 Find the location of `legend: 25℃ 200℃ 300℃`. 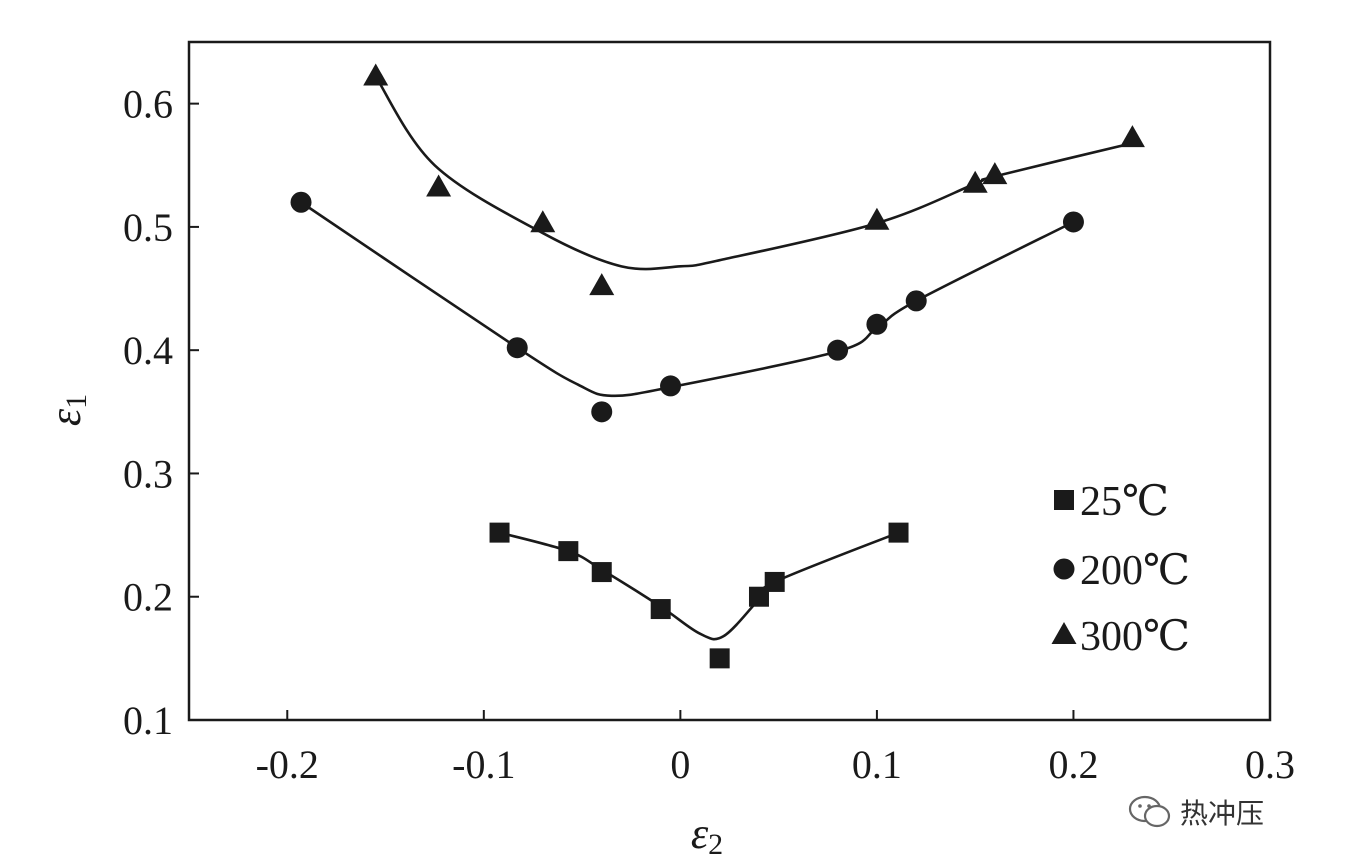

legend: 25℃ 200℃ 300℃ is located at coordinates (1120, 569).